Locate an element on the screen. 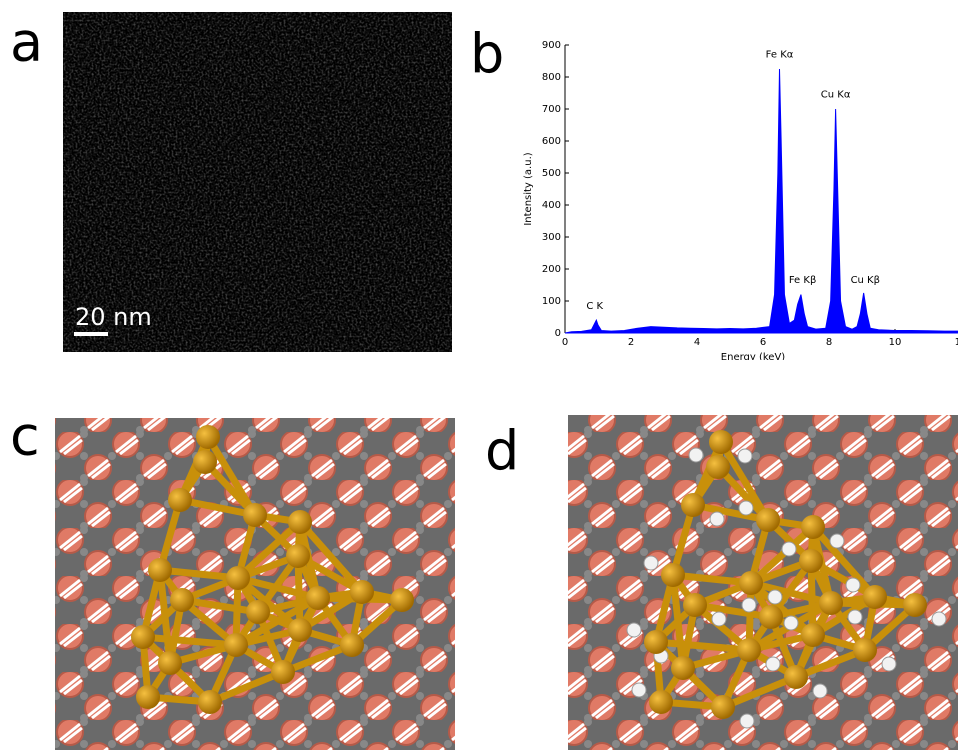 The image size is (958, 750). peak-label: Fe Kα is located at coordinates (780, 55).